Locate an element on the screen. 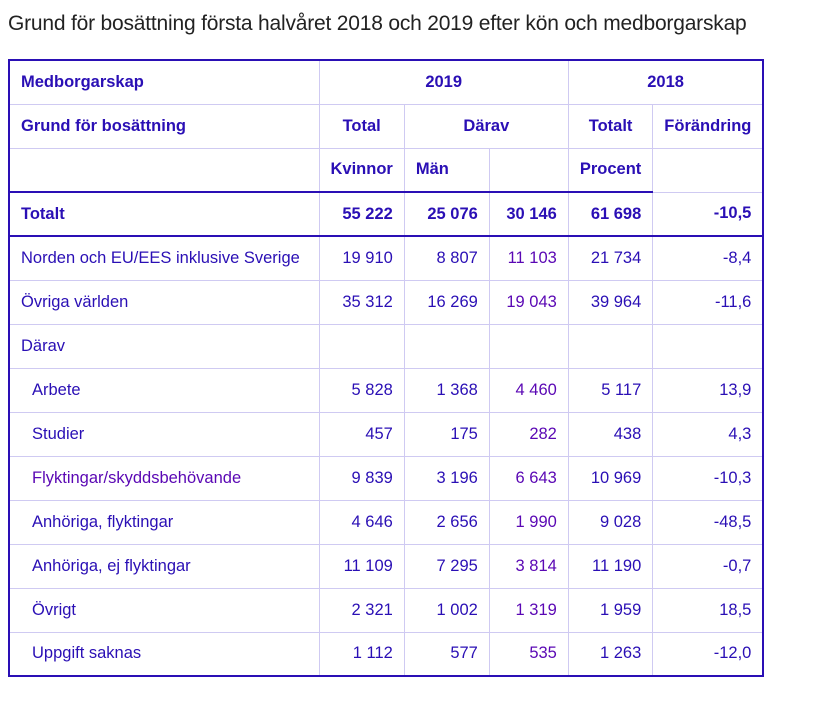 This screenshot has height=716, width=831. cell-t2018: 1 959 is located at coordinates (610, 610).